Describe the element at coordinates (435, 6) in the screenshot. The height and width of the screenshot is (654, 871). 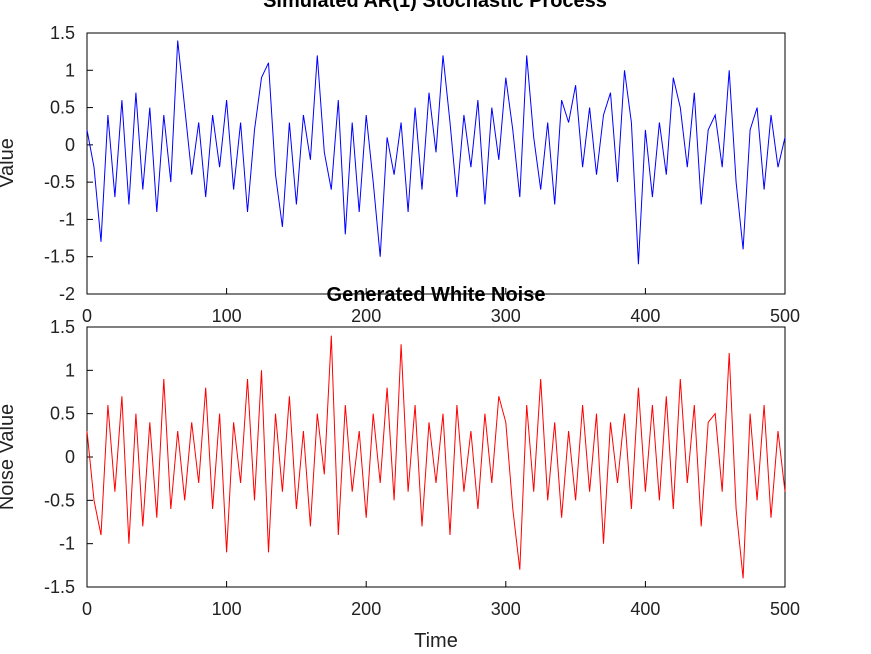
I see `chart-title-ar1: Simulated AR(1) Stochastic Process` at that location.